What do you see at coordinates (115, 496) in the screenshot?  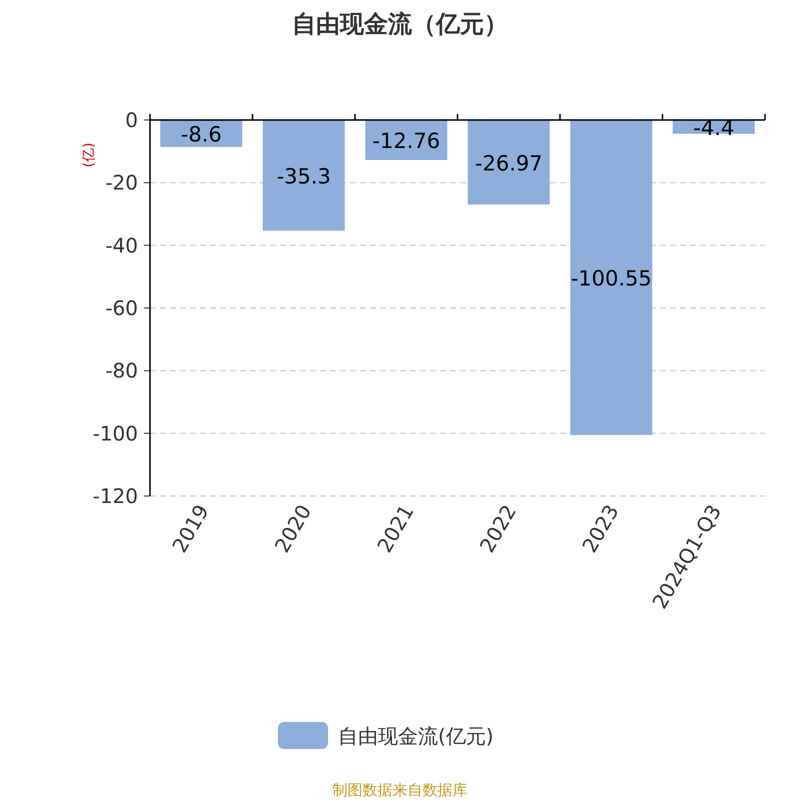 I see `y-tick-label: -120` at bounding box center [115, 496].